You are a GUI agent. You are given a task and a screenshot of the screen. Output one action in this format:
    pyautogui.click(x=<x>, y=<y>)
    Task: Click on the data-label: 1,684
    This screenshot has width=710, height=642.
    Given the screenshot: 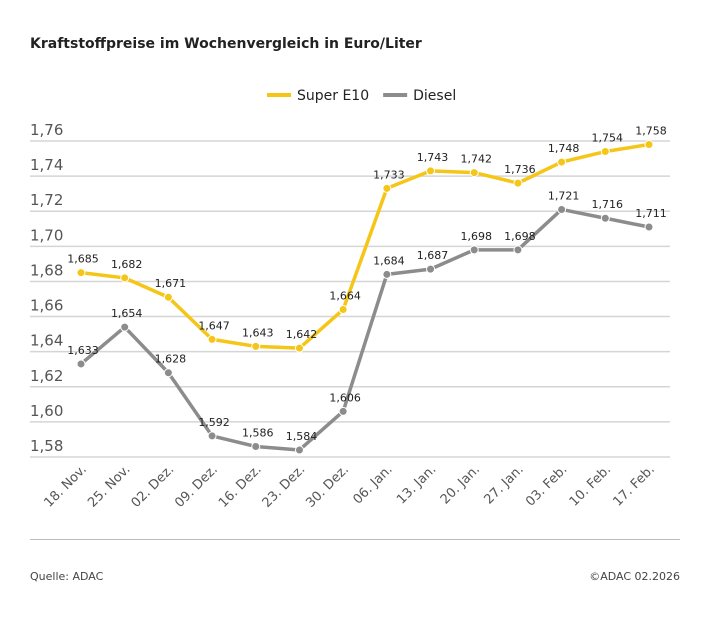 What is the action you would take?
    pyautogui.click(x=389, y=260)
    